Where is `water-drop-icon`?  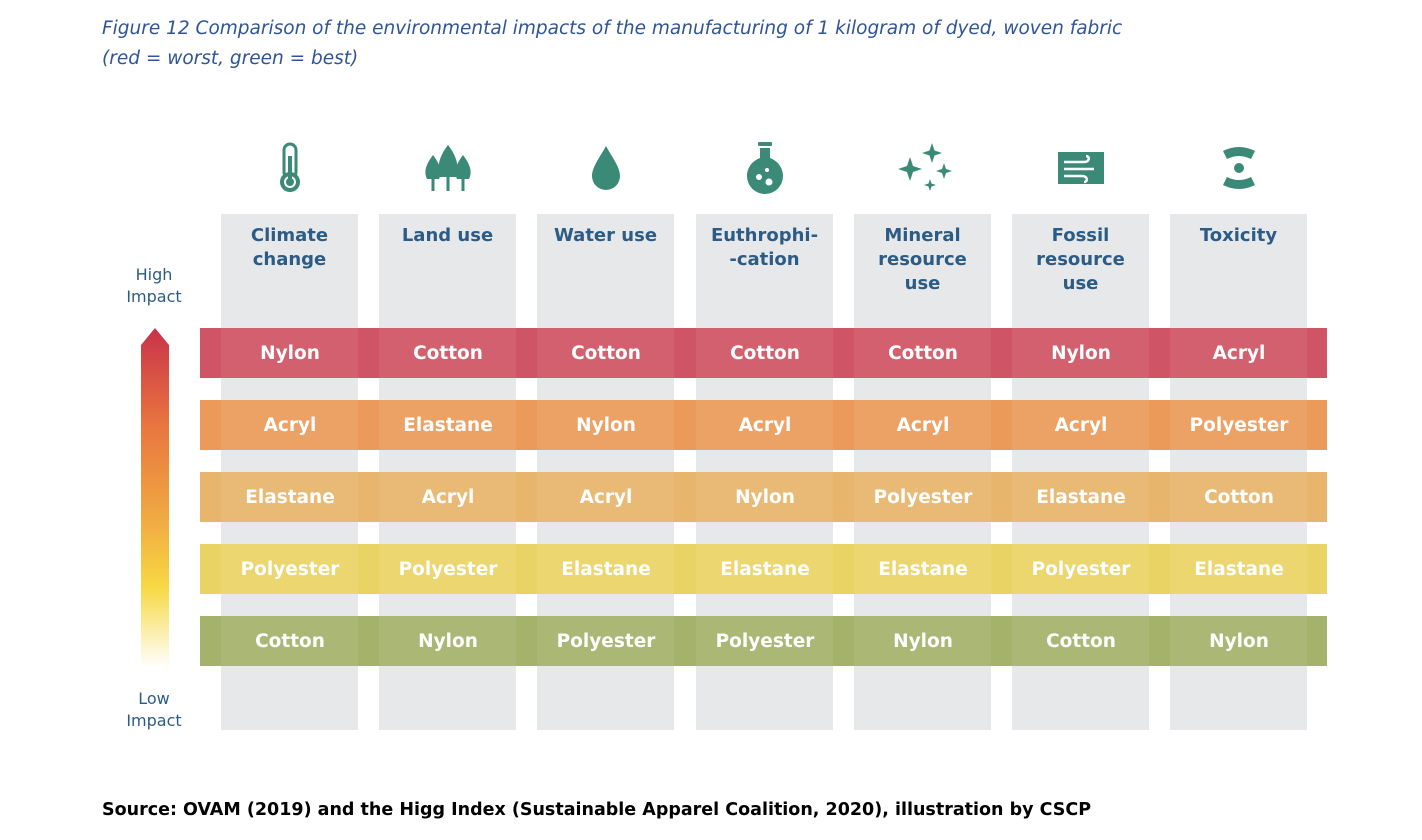
water-drop-icon is located at coordinates (605, 168).